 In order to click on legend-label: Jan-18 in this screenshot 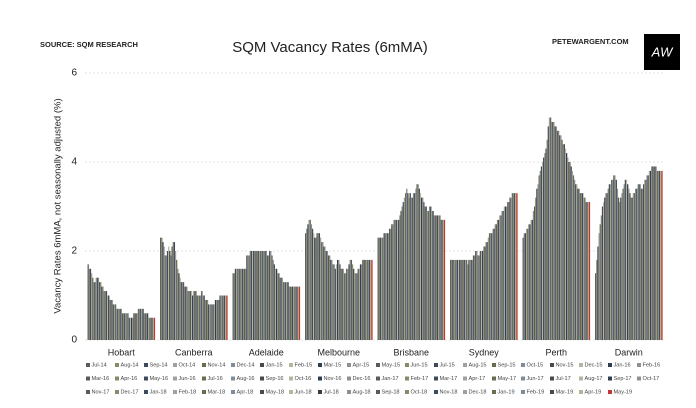, I will do `click(158, 392)`.